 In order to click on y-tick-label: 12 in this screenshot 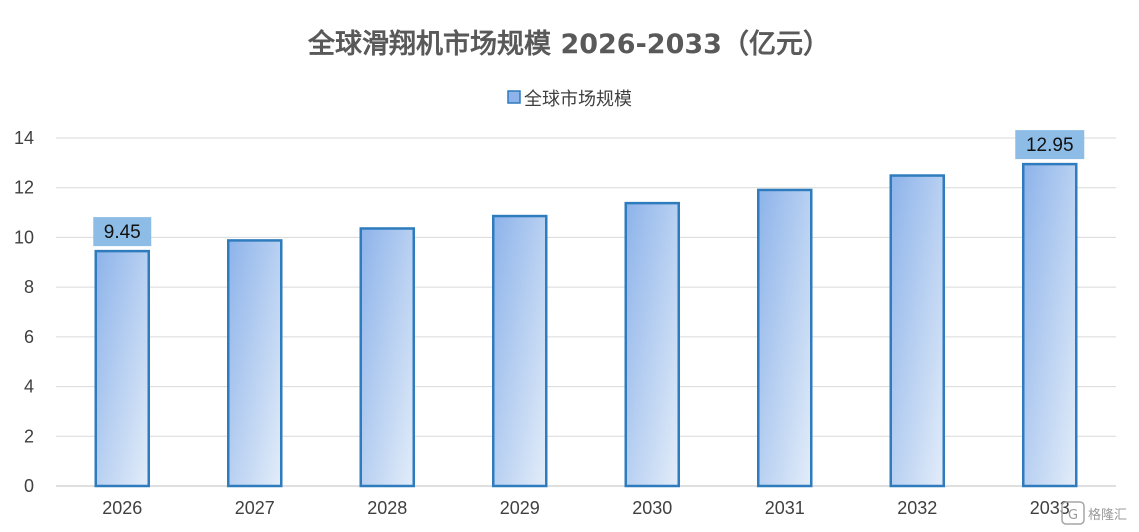, I will do `click(24, 188)`.